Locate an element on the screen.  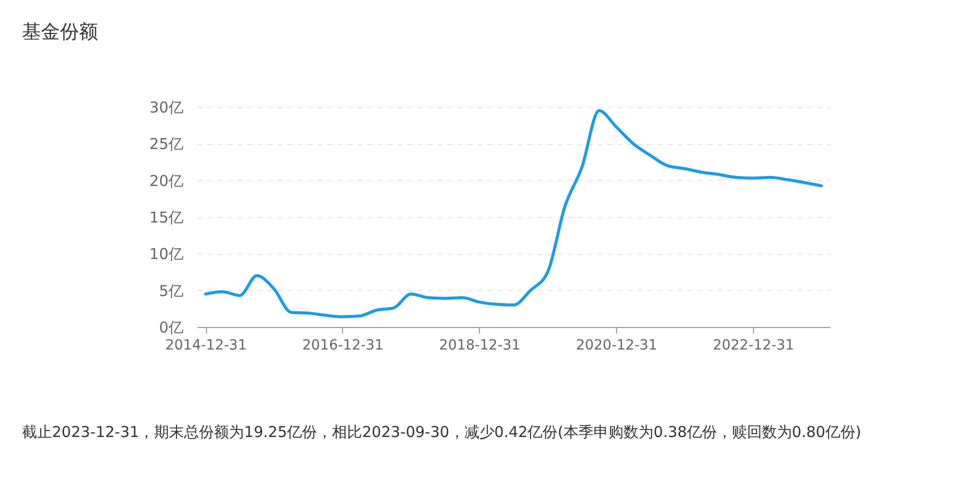
chart-title: 基金份额 is located at coordinates (60, 32).